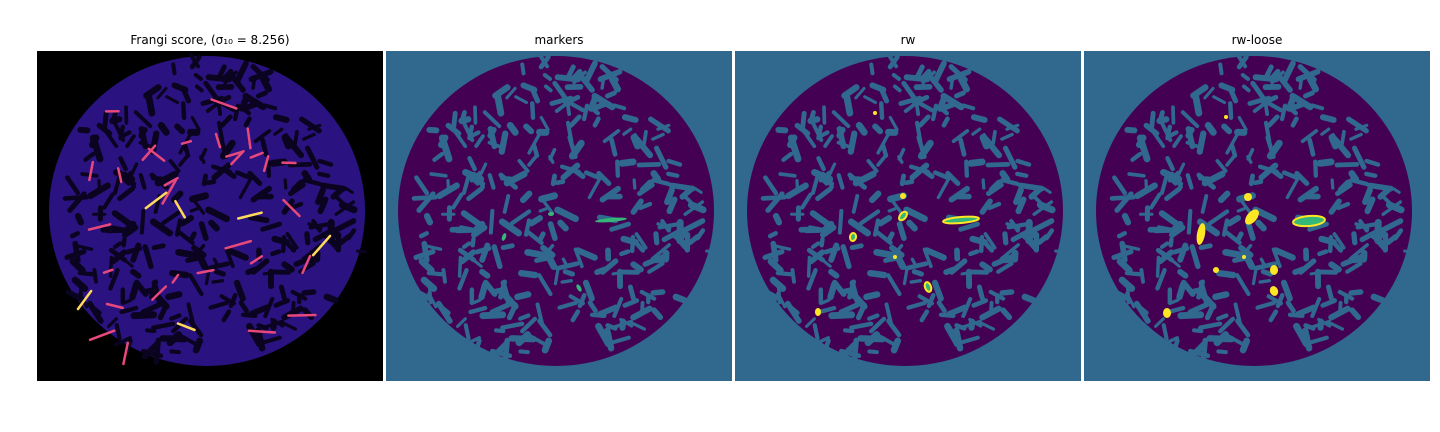  What do you see at coordinates (1257, 40) in the screenshot?
I see `rw-loose-panel-title: rw-loose` at bounding box center [1257, 40].